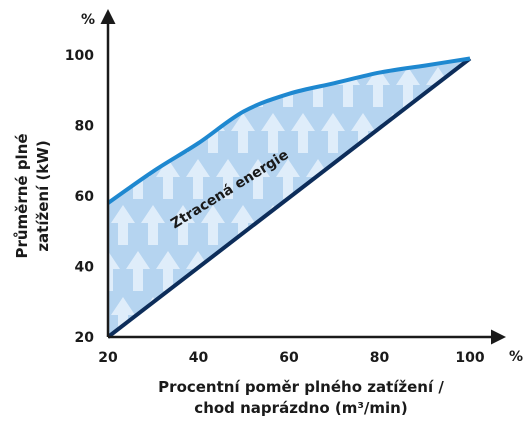 The width and height of the screenshot is (530, 421). I want to click on y-axis-title-line-2: zatížení (kW), so click(43, 195).